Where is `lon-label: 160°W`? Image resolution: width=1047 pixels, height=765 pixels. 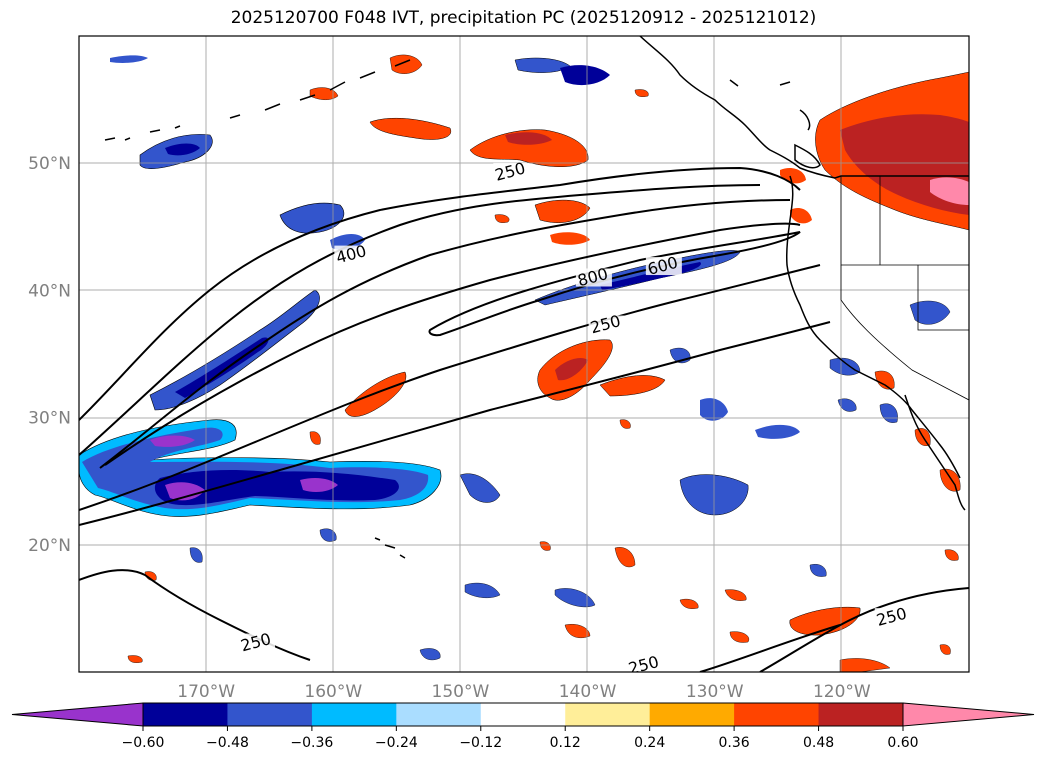
lon-label: 160°W is located at coordinates (333, 692).